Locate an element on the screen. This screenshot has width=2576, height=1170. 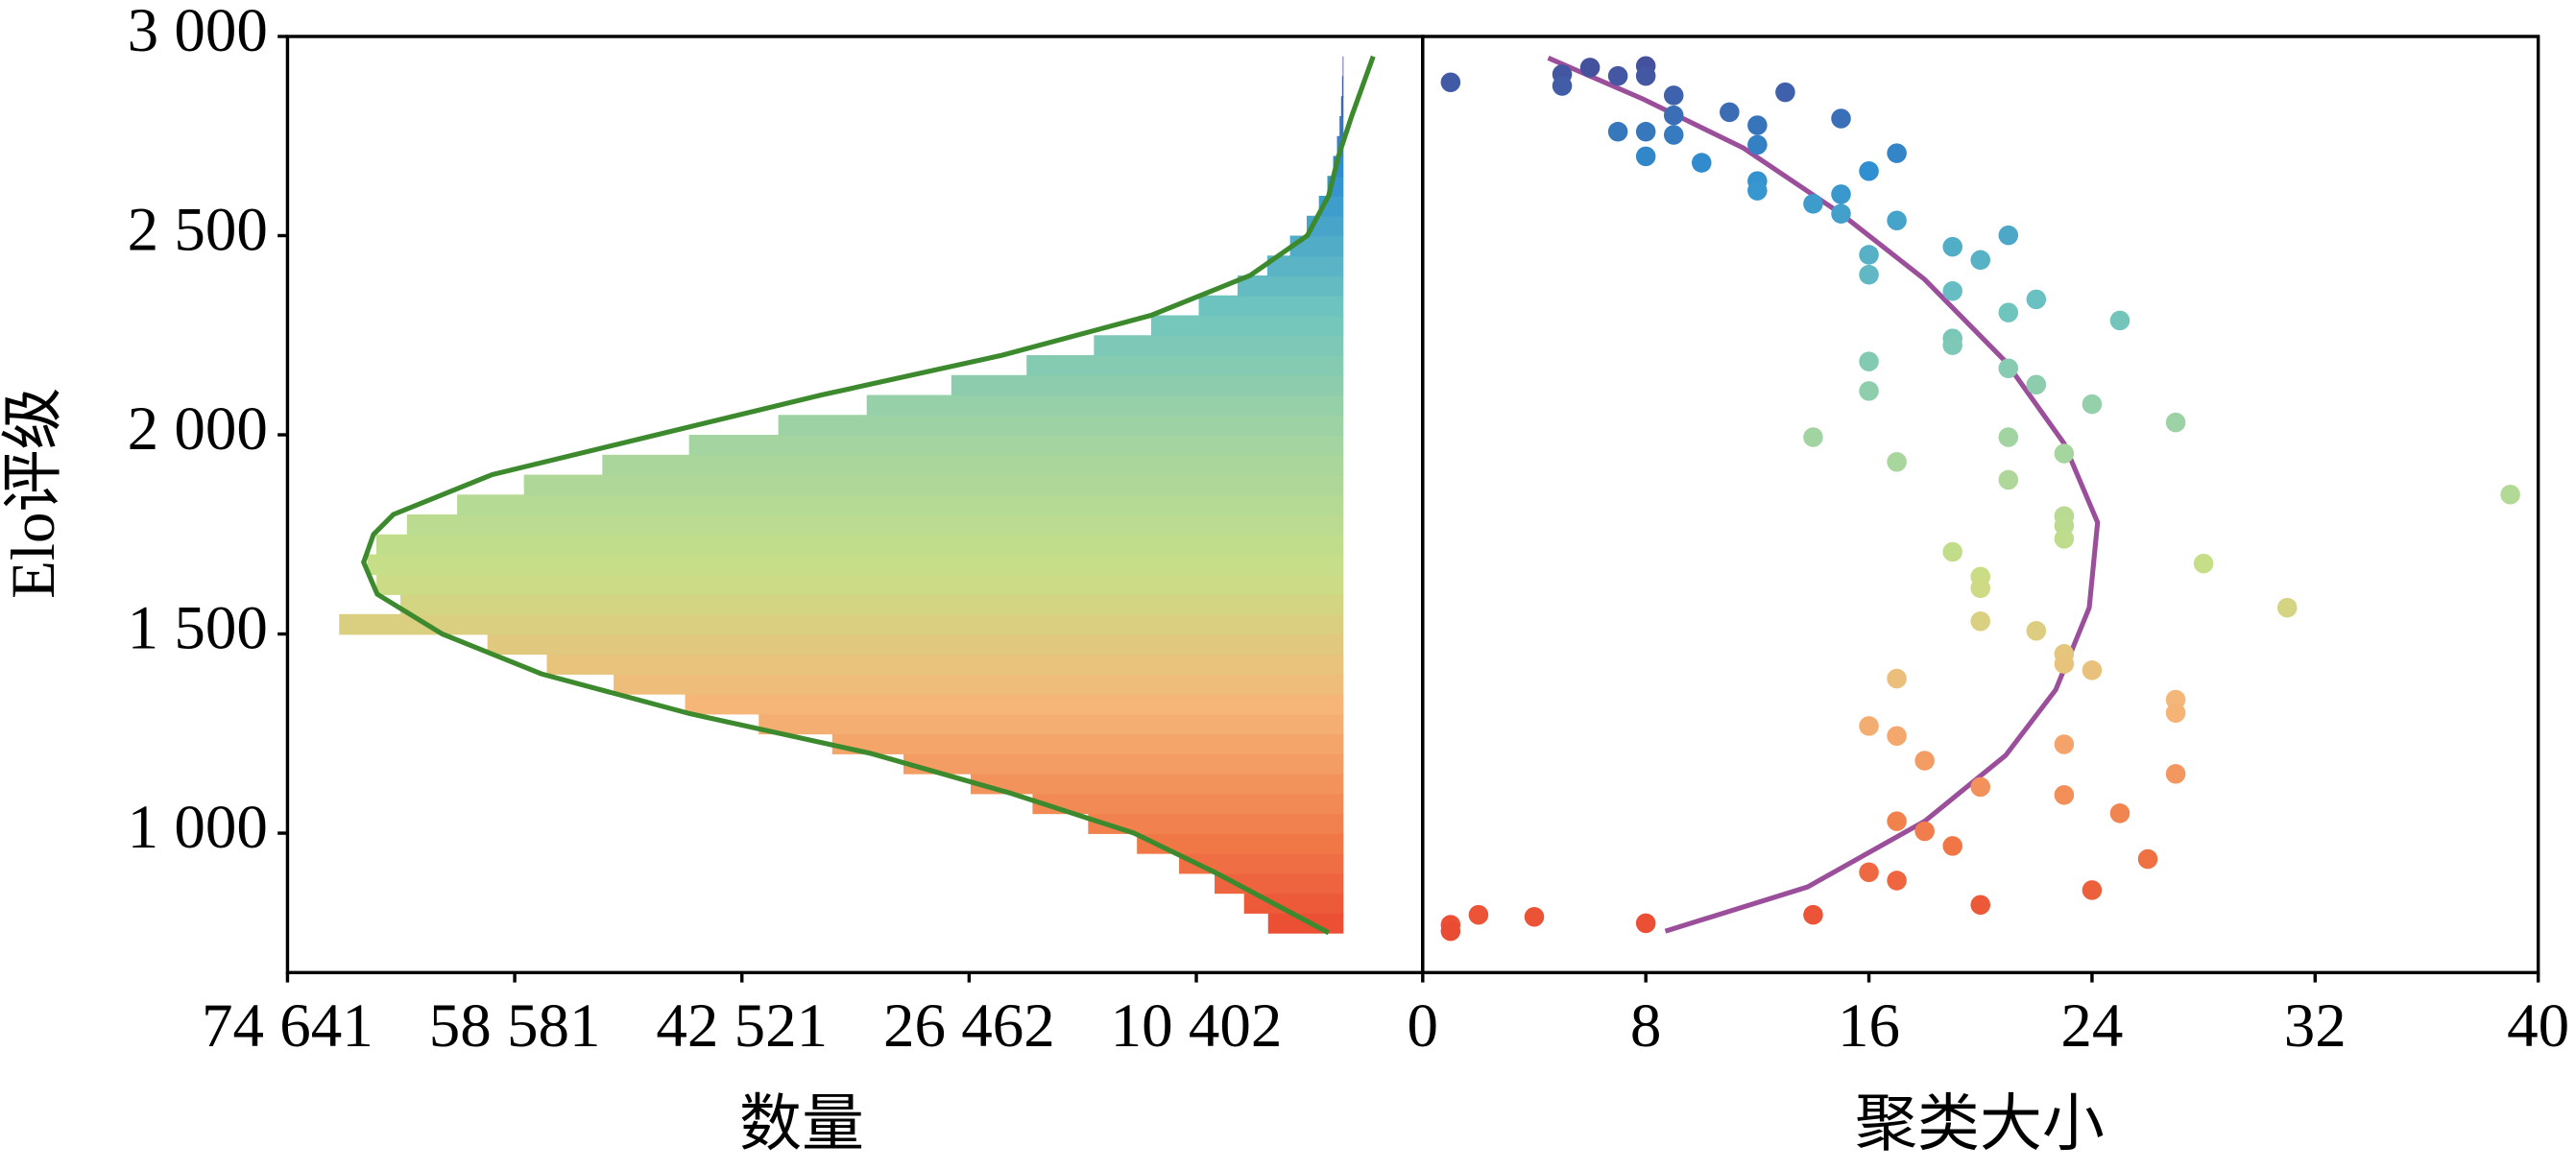
y-tick-label: 1 500 is located at coordinates (198, 627).